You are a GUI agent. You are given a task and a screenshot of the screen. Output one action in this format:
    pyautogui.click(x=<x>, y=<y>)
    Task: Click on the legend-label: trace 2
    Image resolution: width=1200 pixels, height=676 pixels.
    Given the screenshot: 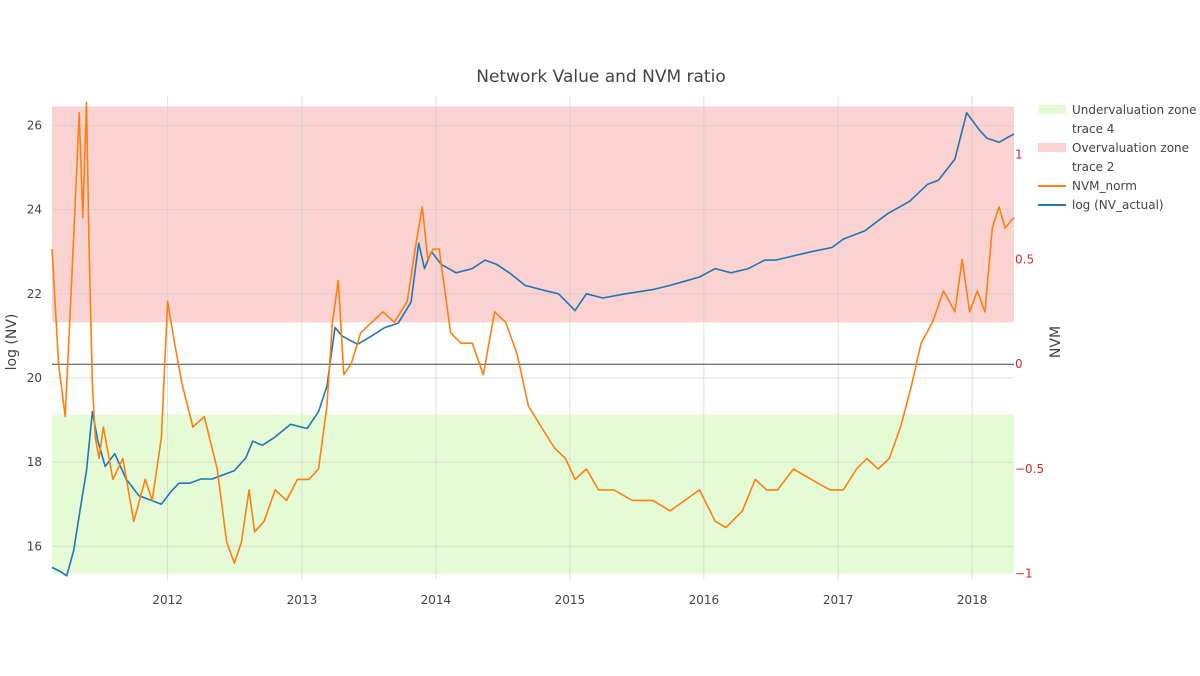 What is the action you would take?
    pyautogui.click(x=1093, y=167)
    